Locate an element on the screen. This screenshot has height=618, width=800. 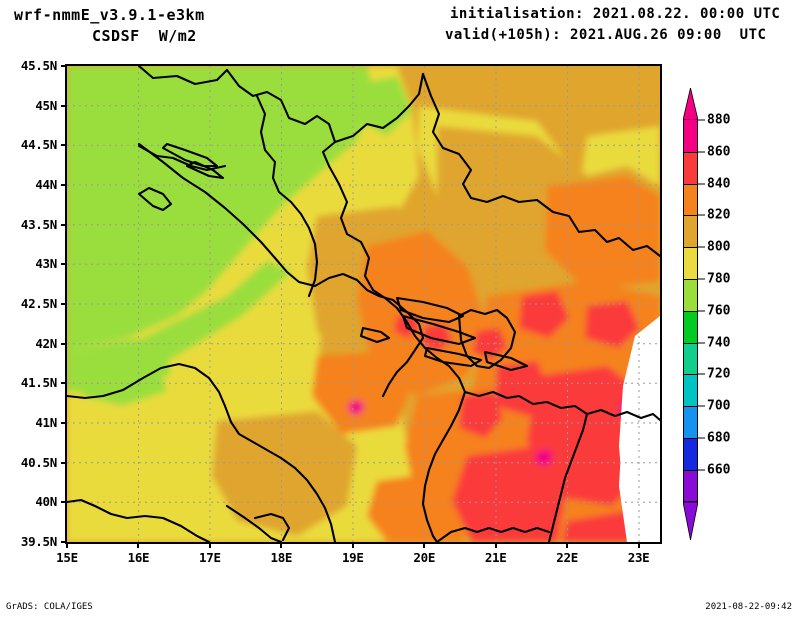
lon-axis-label: 17E is located at coordinates (210, 557).